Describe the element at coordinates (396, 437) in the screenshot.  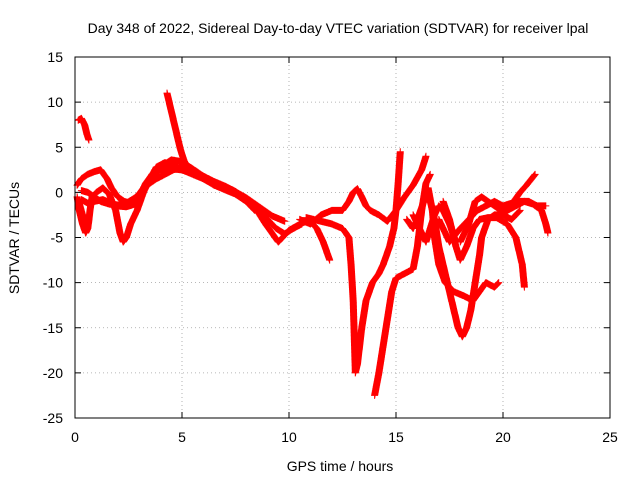
I see `x-tick-label: 15` at that location.